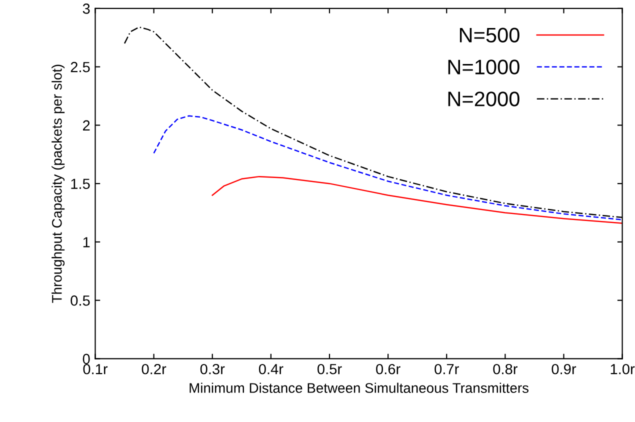 Image resolution: width=635 pixels, height=422 pixels. I want to click on legend-label: N=1000, so click(484, 67).